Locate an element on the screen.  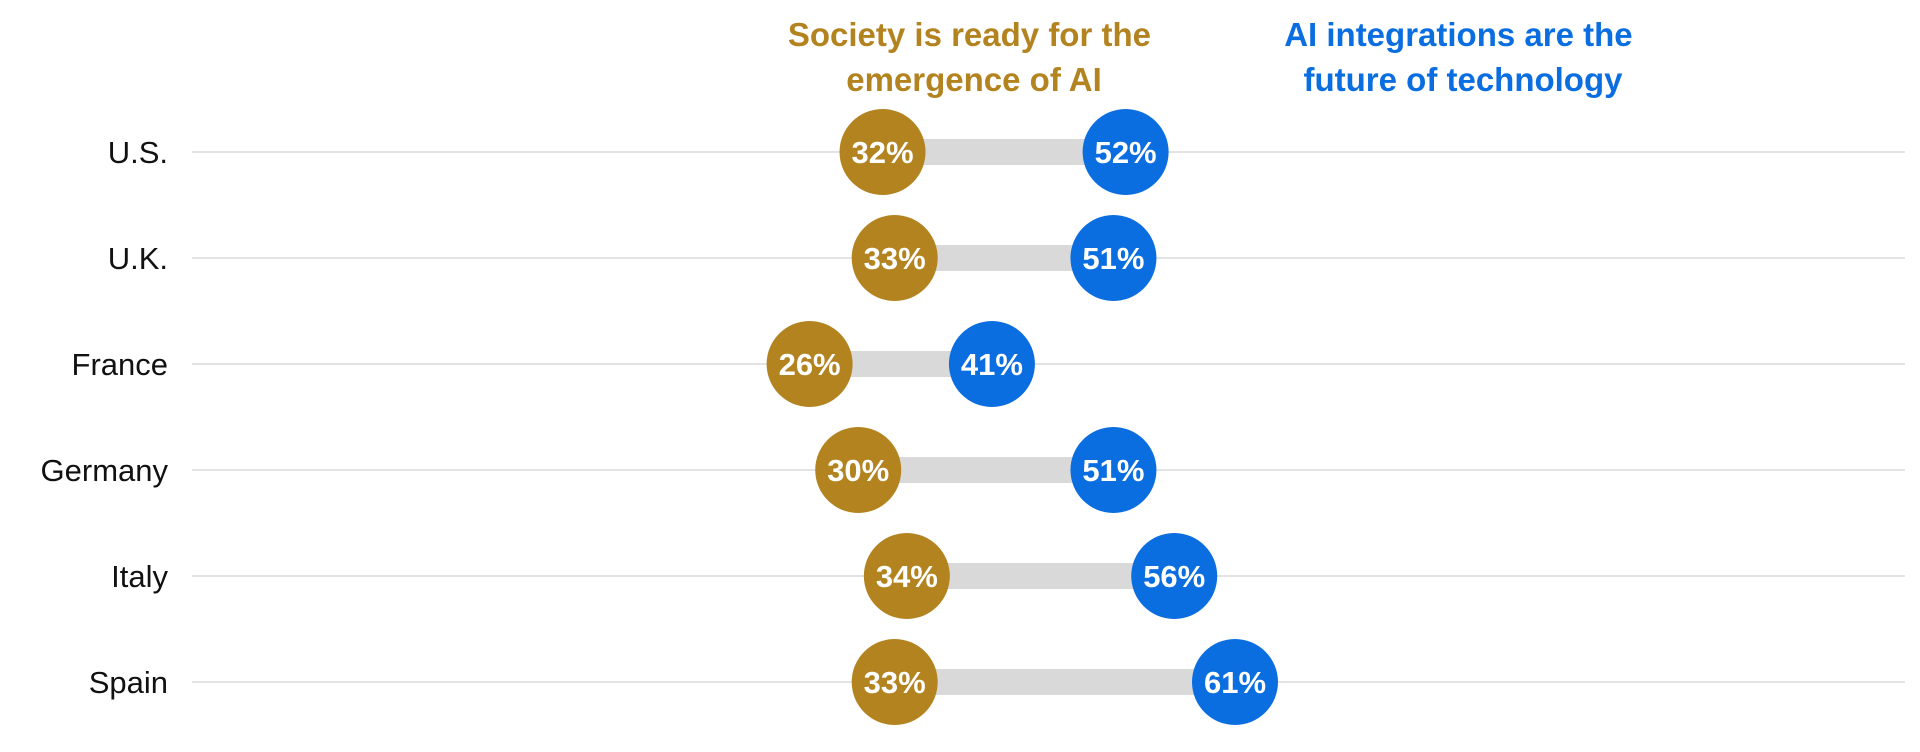
data-label: 30% is located at coordinates (858, 470).